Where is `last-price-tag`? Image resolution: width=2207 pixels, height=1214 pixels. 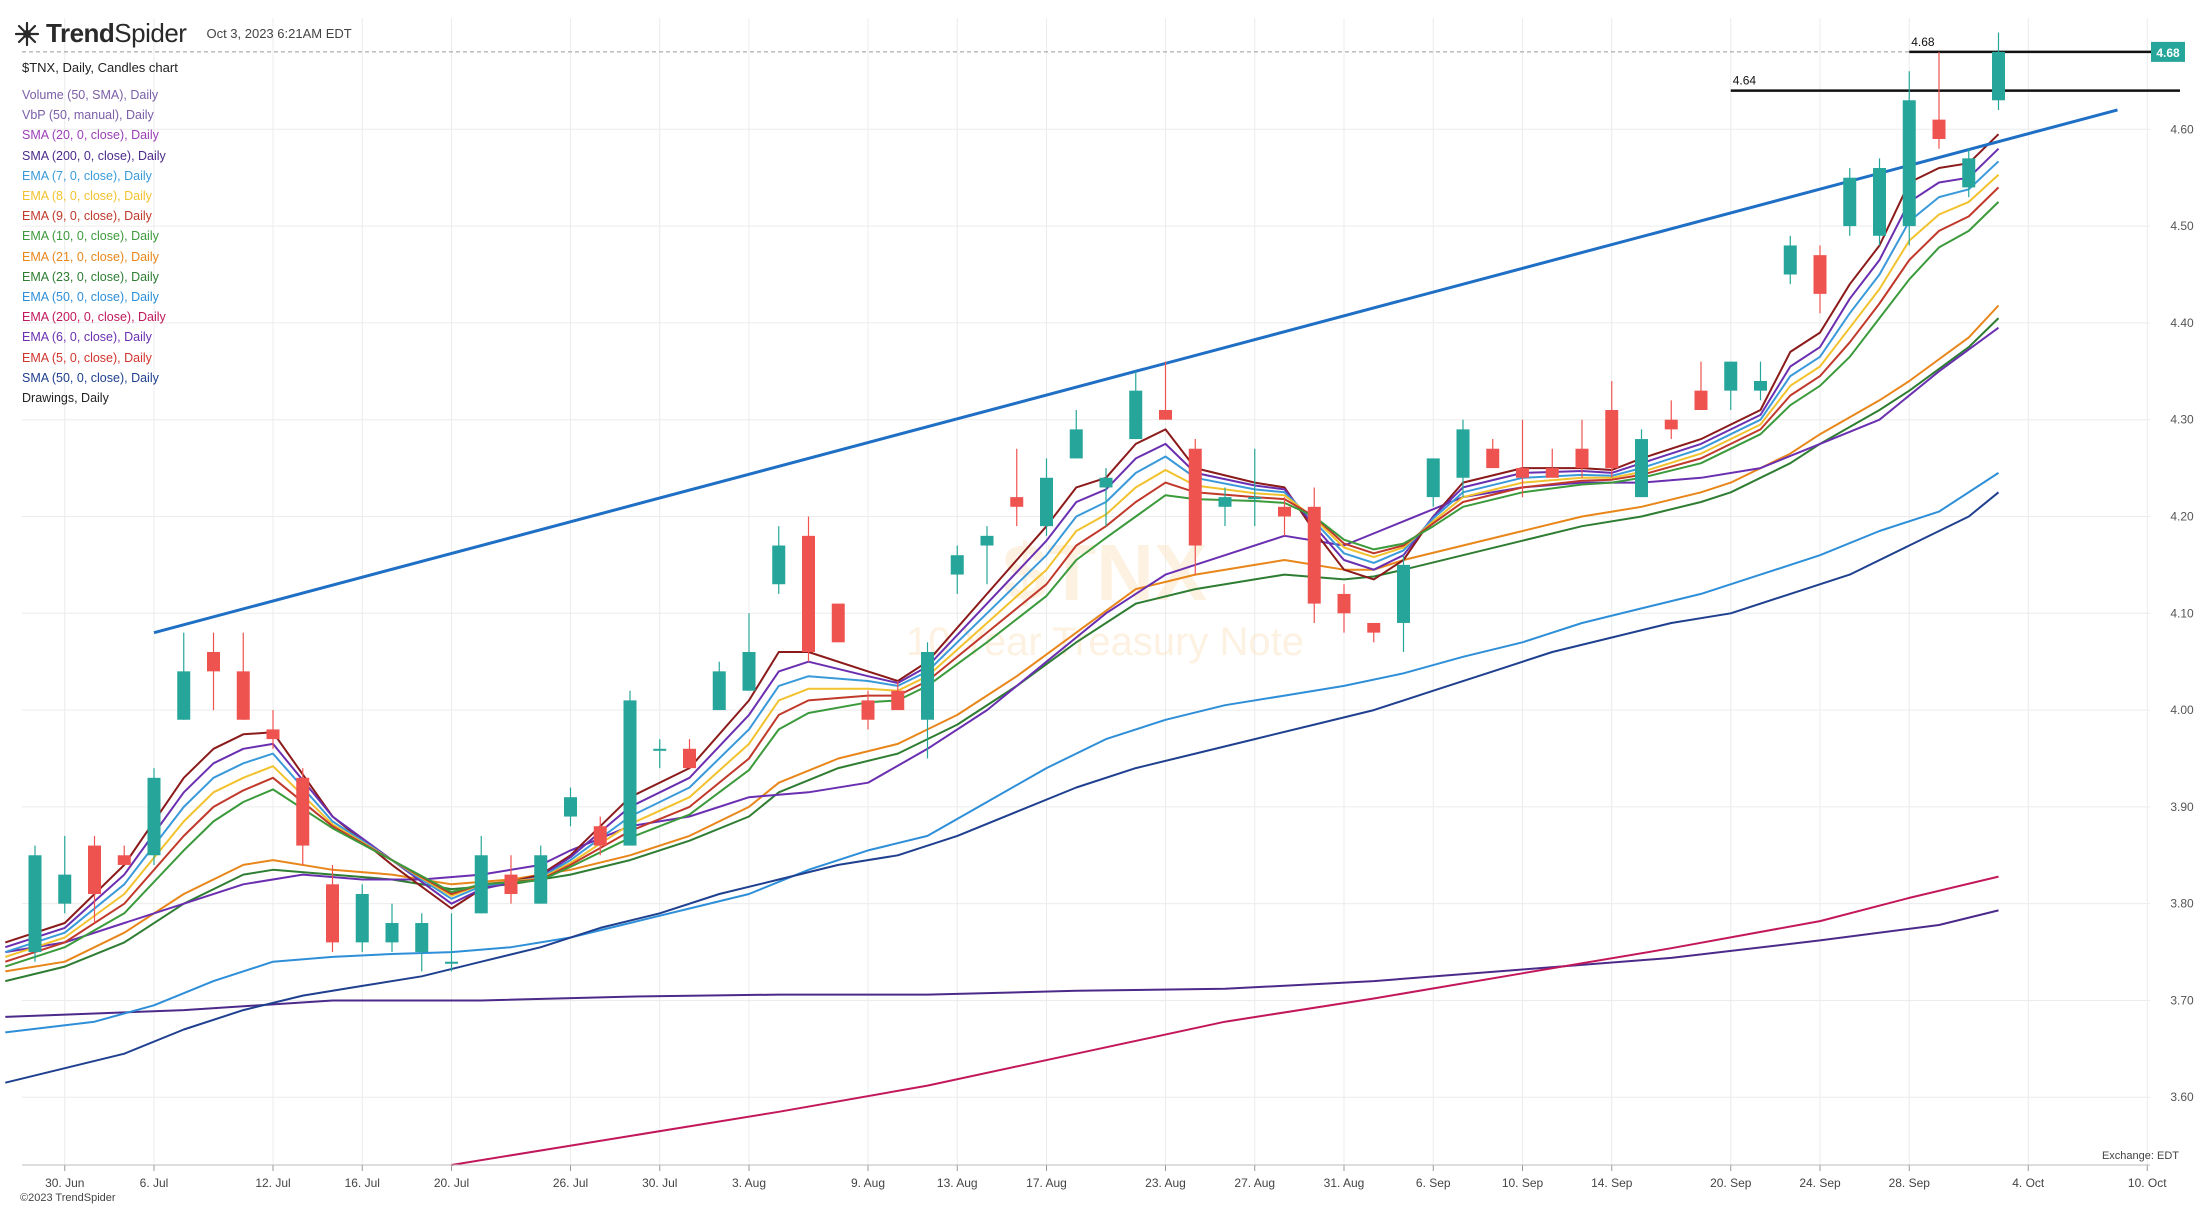 last-price-tag is located at coordinates (2168, 51).